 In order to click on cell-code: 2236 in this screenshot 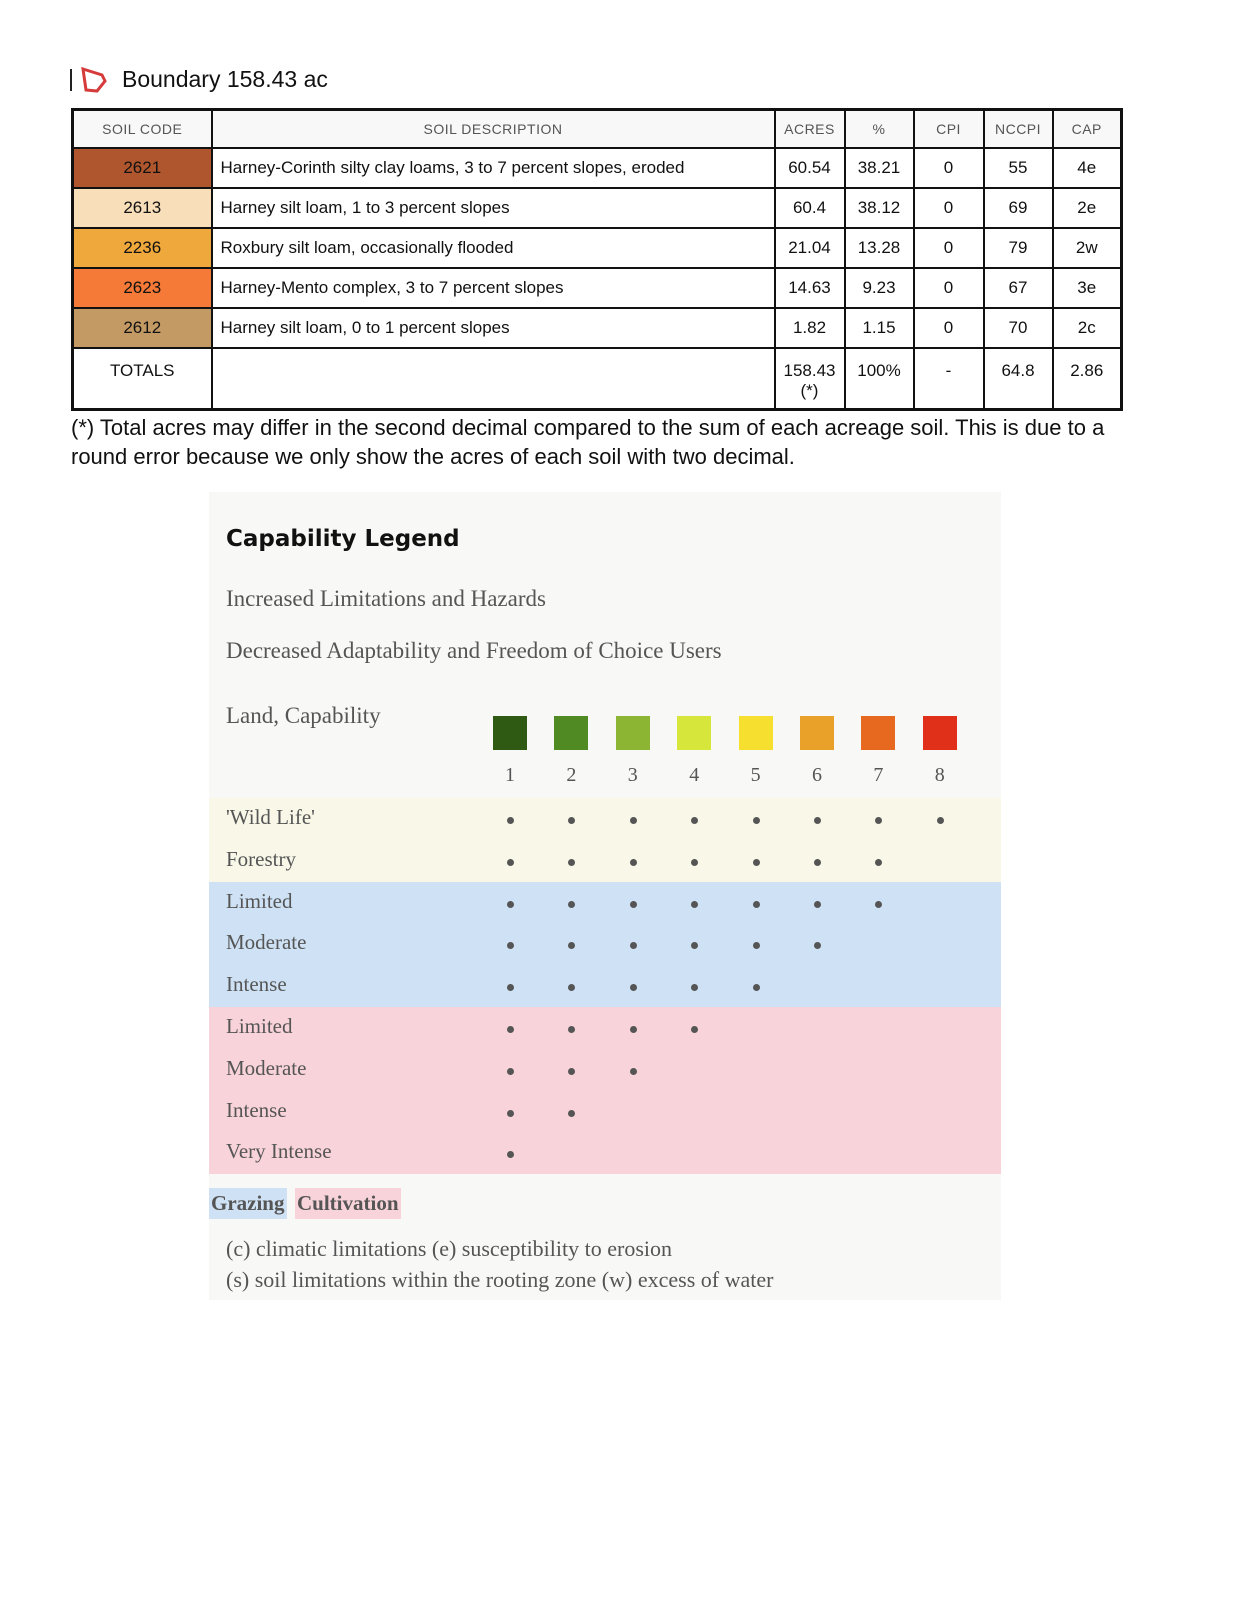, I will do `click(142, 248)`.